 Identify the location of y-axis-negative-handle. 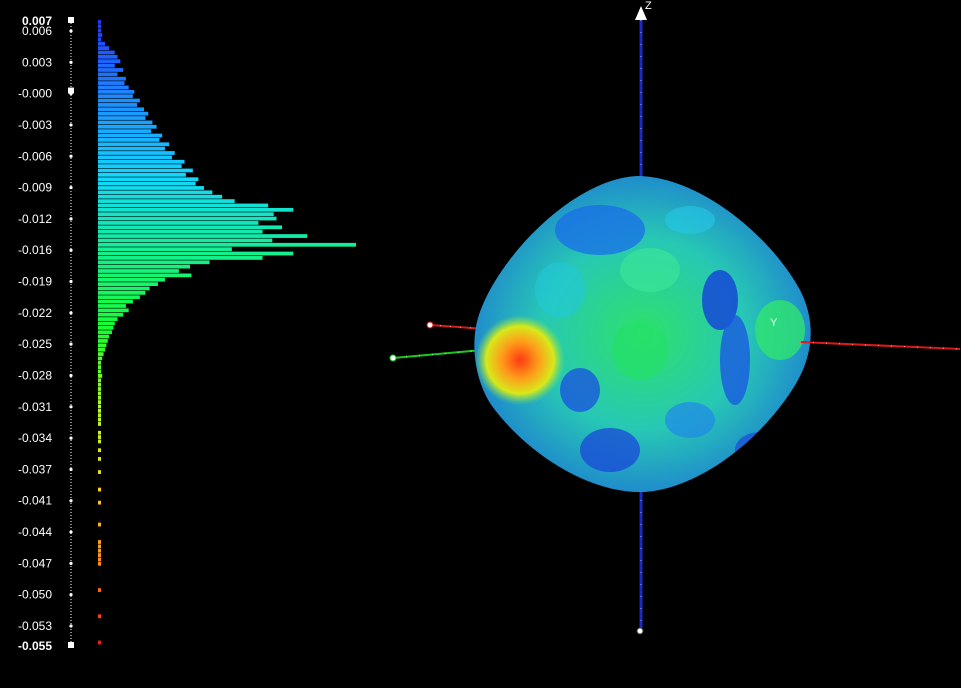
(430, 325).